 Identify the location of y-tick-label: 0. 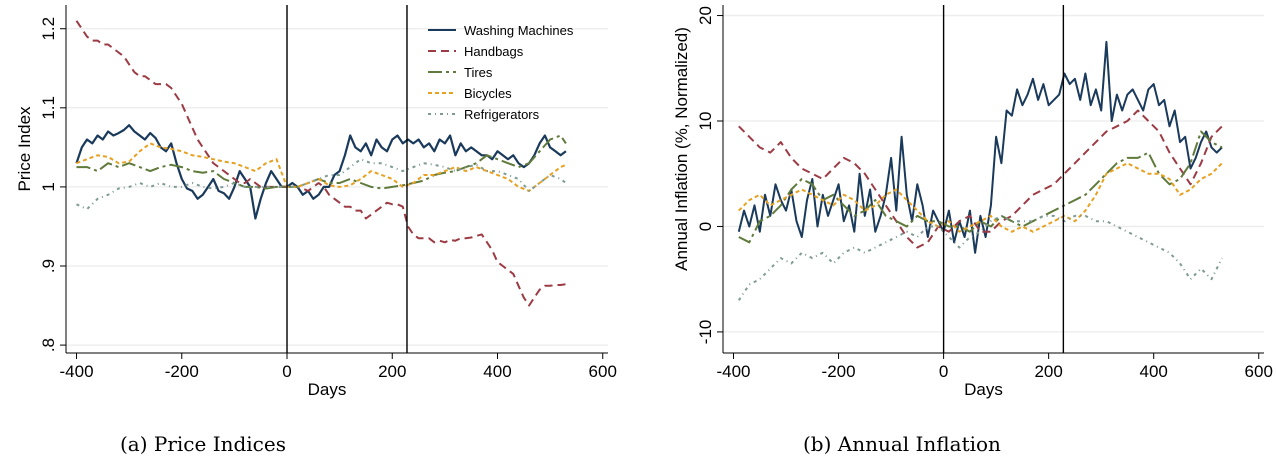
(705, 226).